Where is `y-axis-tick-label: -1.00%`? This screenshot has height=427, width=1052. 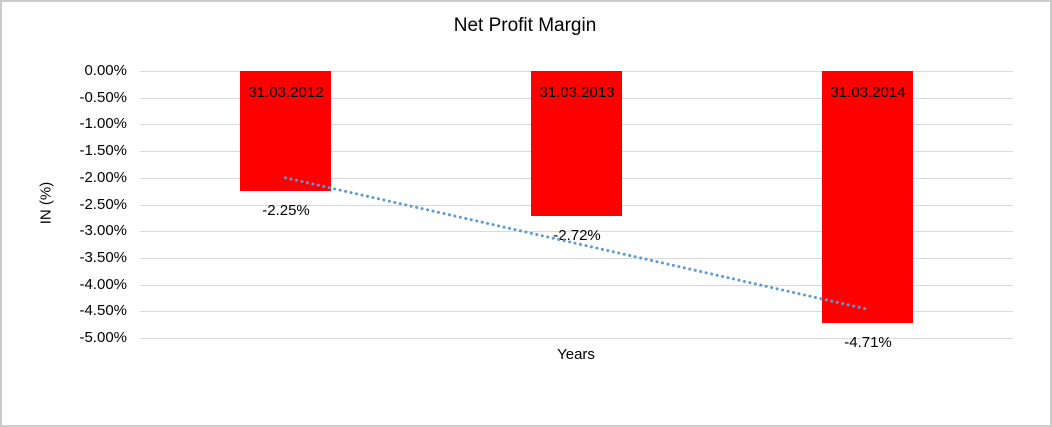
y-axis-tick-label: -1.00% is located at coordinates (103, 123).